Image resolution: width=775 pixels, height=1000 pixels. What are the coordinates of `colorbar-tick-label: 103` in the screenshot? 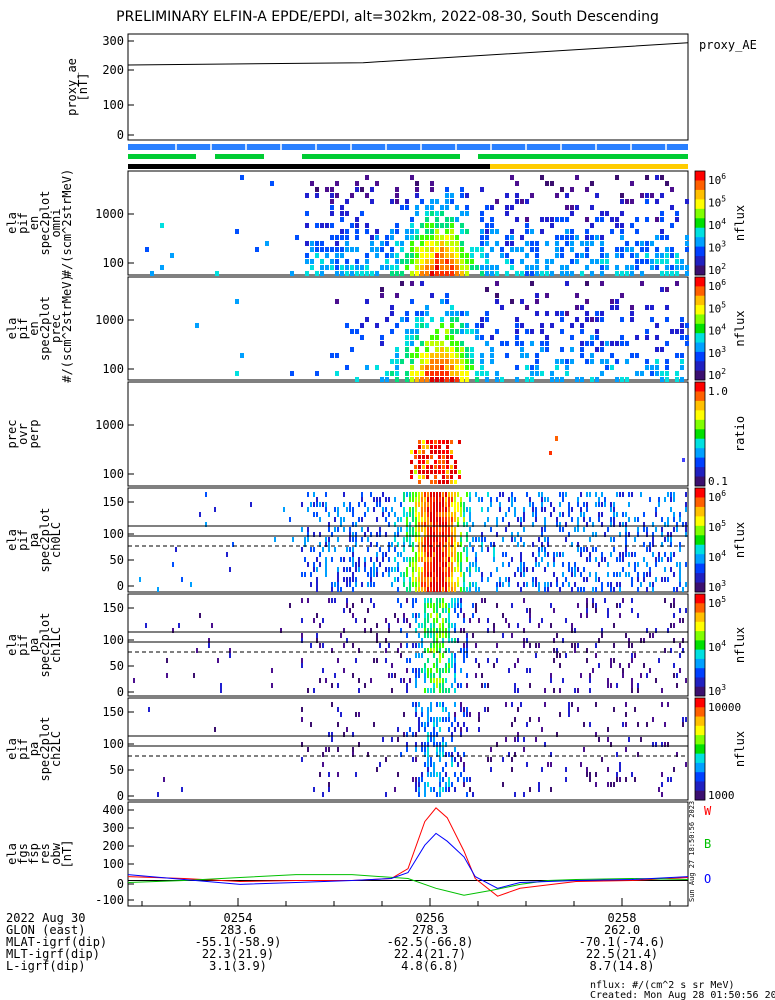 It's located at (717, 586).